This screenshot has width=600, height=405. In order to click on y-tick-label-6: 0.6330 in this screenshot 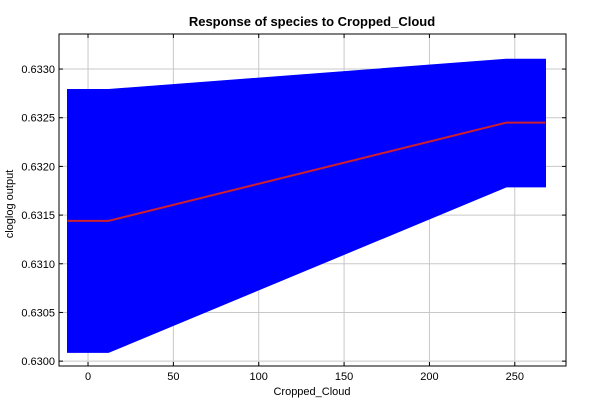, I will do `click(38, 70)`.